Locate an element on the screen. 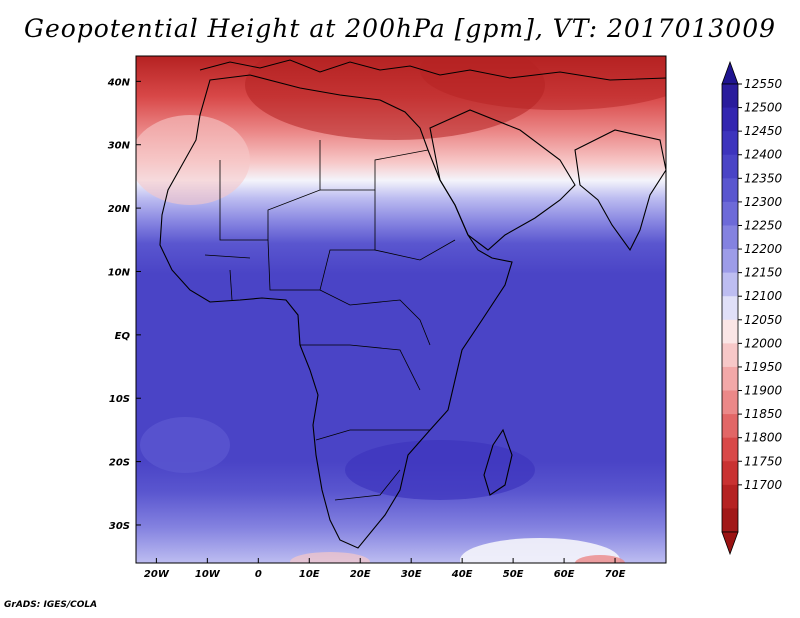 The height and width of the screenshot is (618, 800). colorbar-label: 12500 is located at coordinates (763, 108).